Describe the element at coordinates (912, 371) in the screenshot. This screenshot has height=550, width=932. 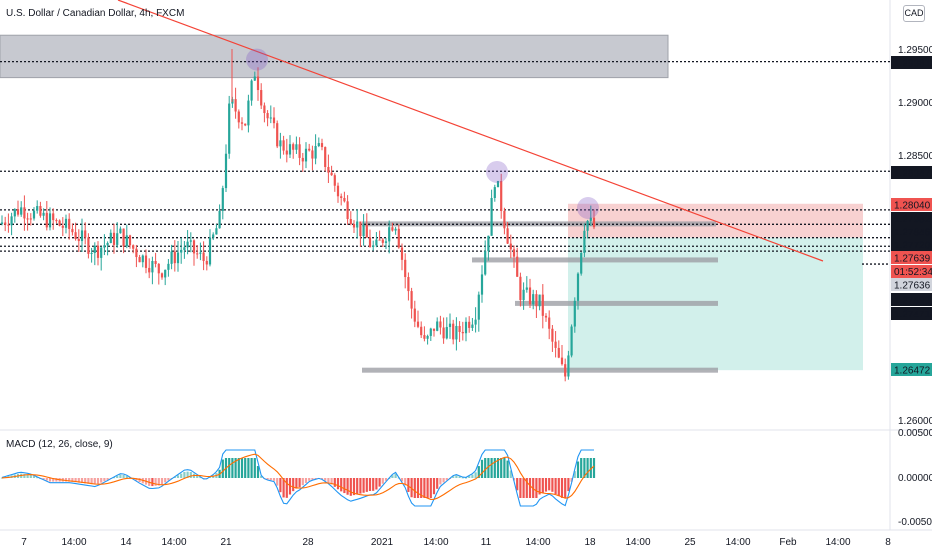
I see `price-level-value: 1.26472` at that location.